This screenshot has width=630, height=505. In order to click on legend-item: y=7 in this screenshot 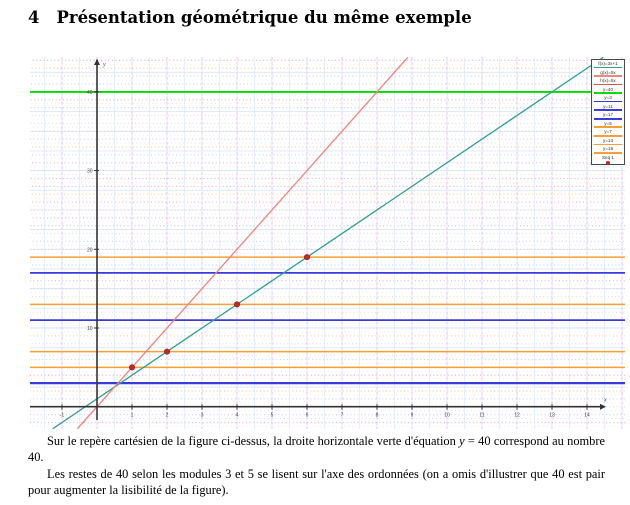, I will do `click(608, 133)`.